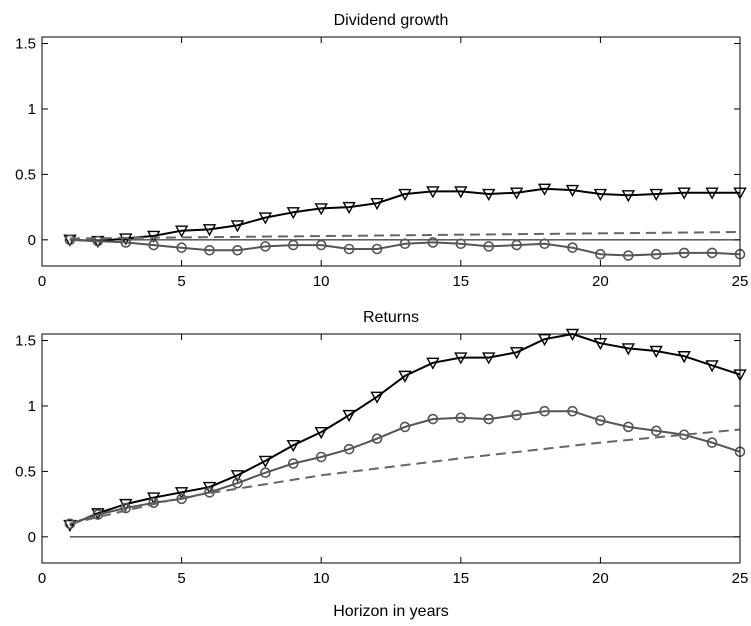  What do you see at coordinates (25, 44) in the screenshot?
I see `y-tick-label: 1.5` at bounding box center [25, 44].